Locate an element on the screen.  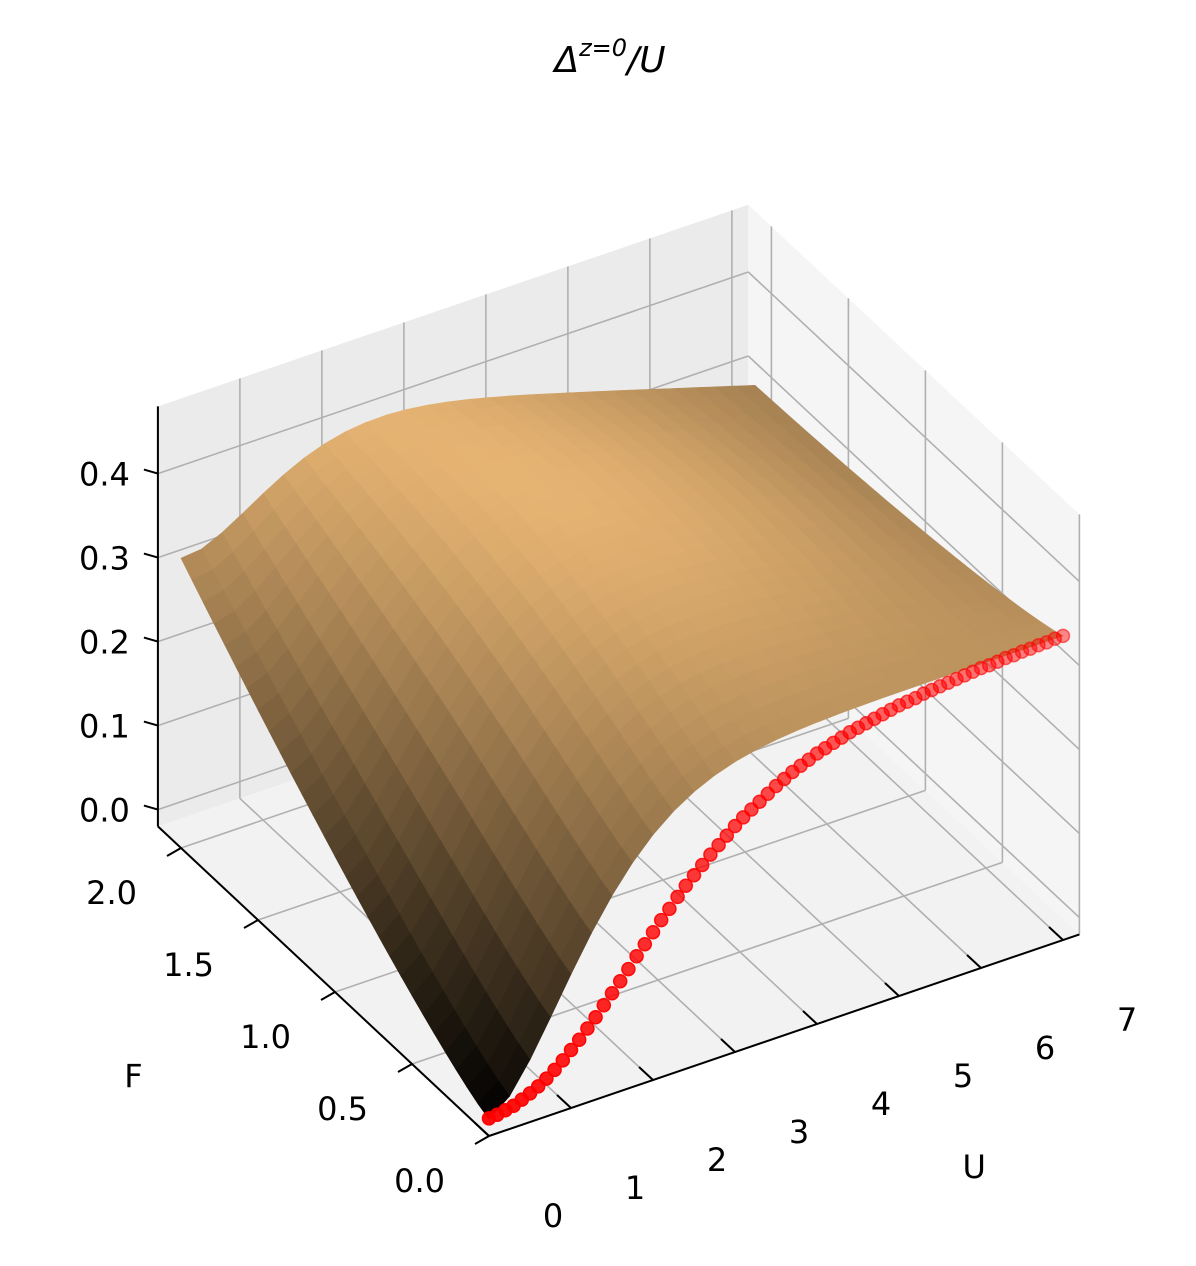
u-tick-label: 3 is located at coordinates (799, 1132).